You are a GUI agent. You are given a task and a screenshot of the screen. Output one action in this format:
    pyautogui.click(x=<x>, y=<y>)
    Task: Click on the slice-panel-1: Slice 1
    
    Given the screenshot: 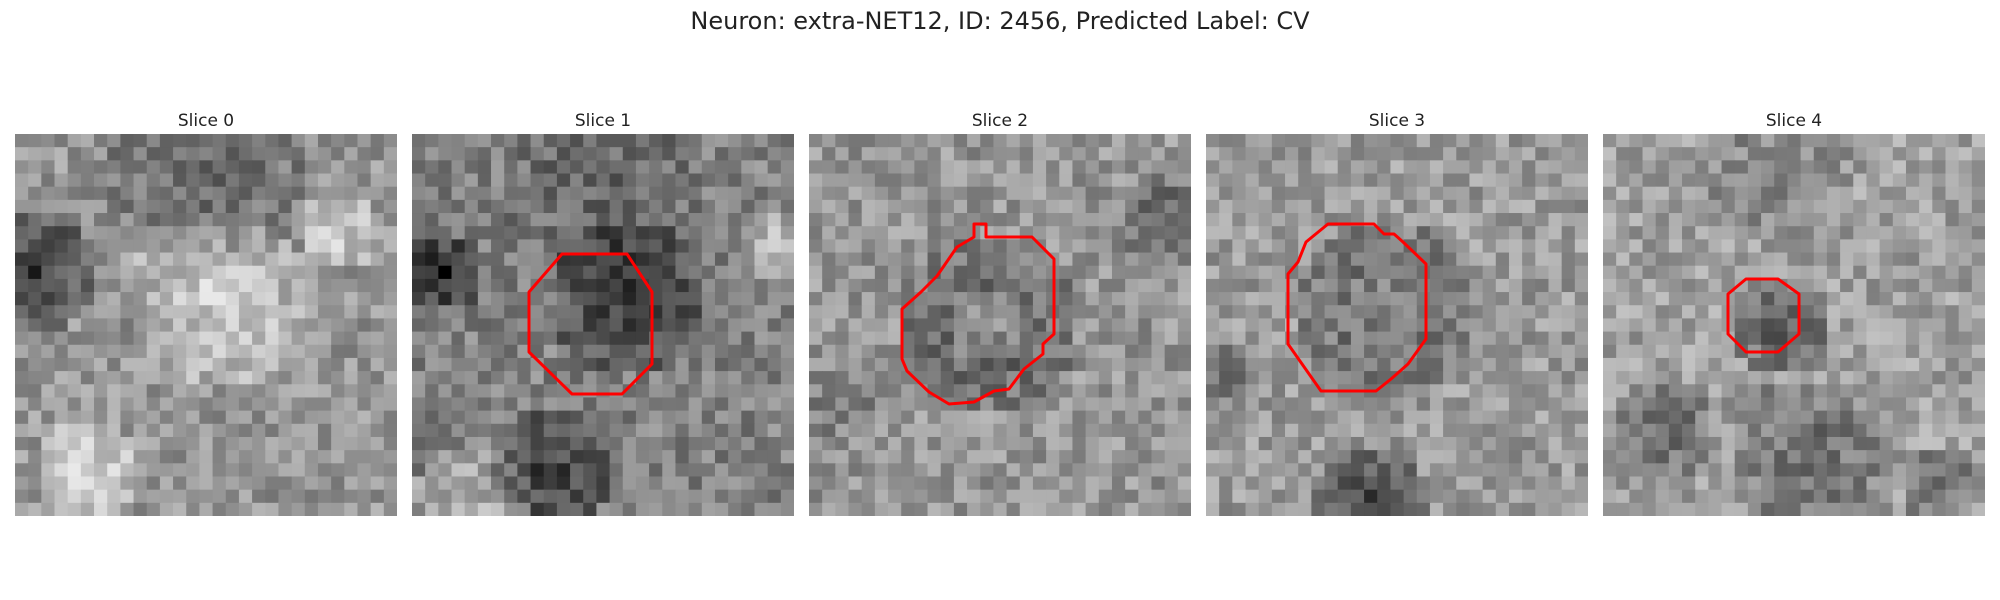 What is the action you would take?
    pyautogui.click(x=603, y=313)
    